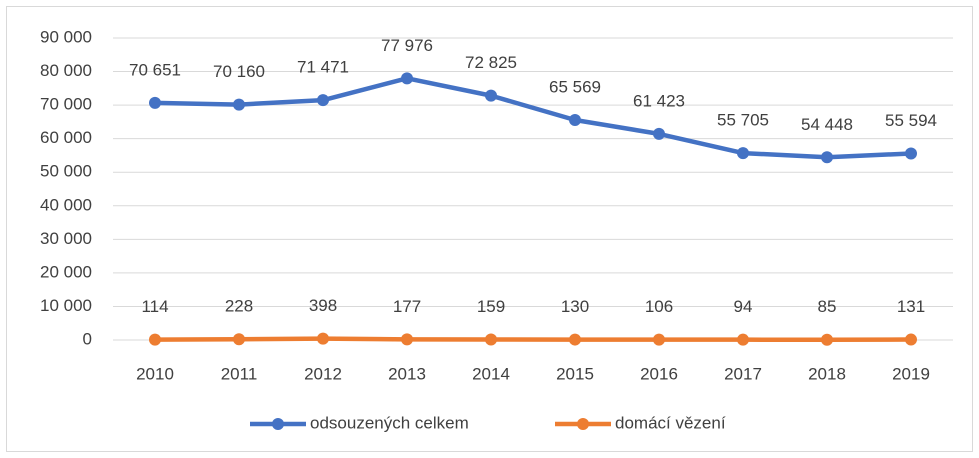 Image resolution: width=979 pixels, height=458 pixels. I want to click on data-label: 55 594, so click(911, 120).